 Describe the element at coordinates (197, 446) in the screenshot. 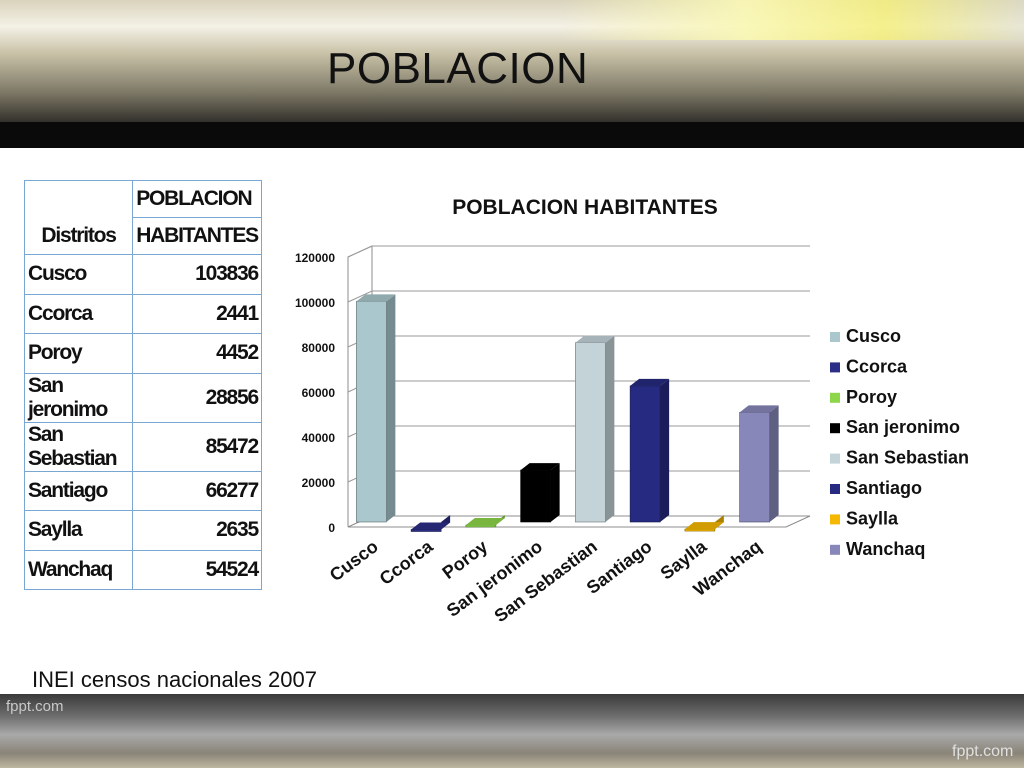

I see `cell-habitantes: 85472` at that location.